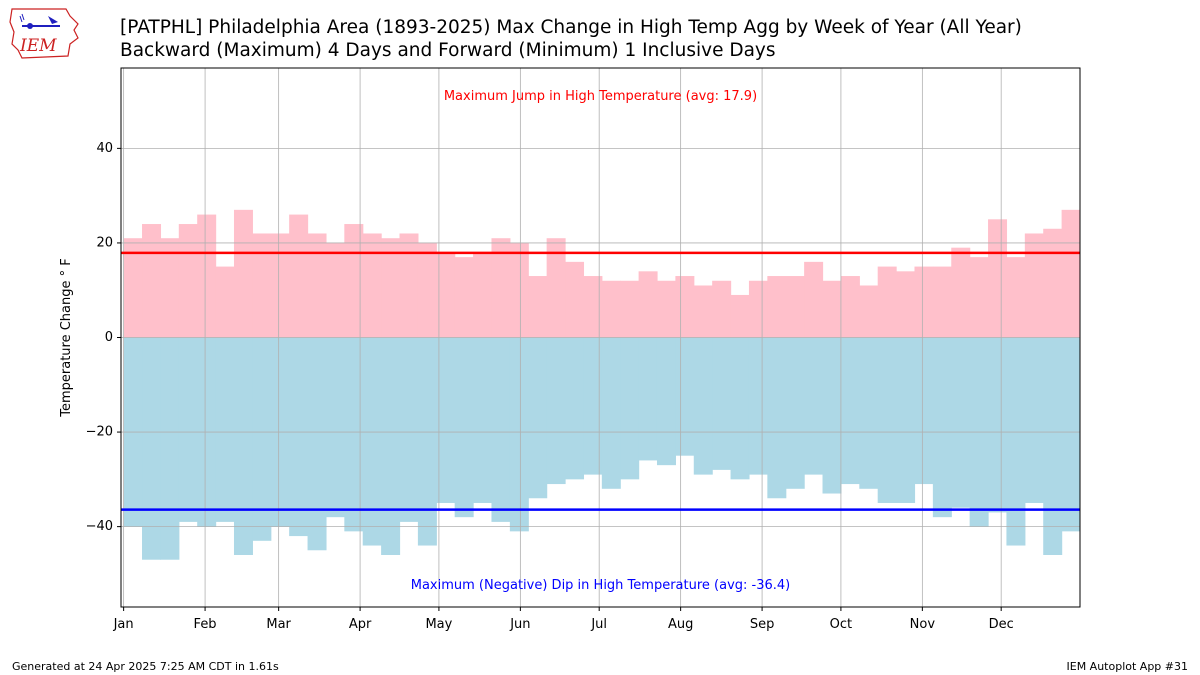 The height and width of the screenshot is (675, 1200). Describe the element at coordinates (99, 526) in the screenshot. I see `y-tick-label: −40` at that location.